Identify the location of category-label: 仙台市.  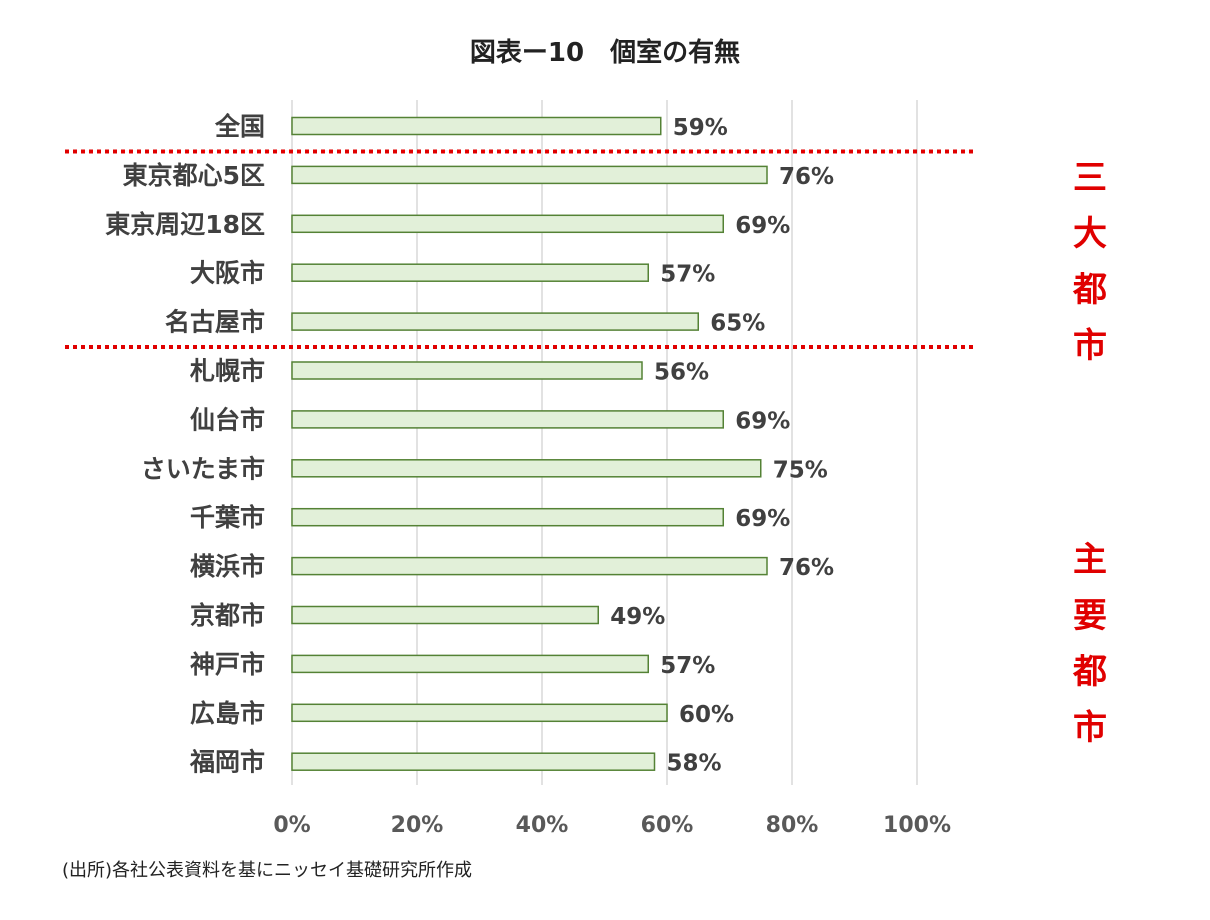
(227, 419).